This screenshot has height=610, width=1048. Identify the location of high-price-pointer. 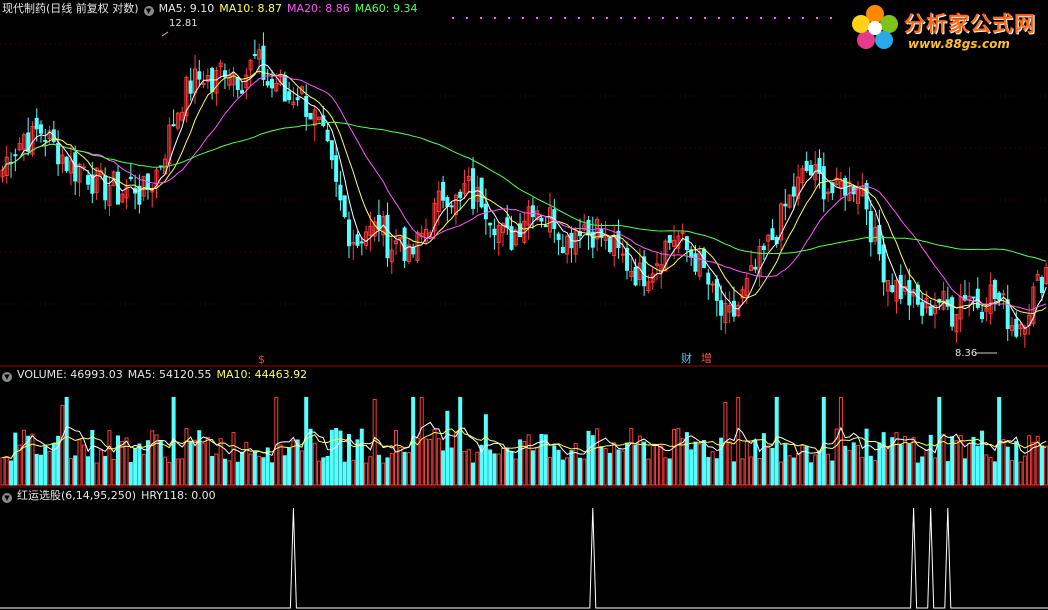
(165, 34).